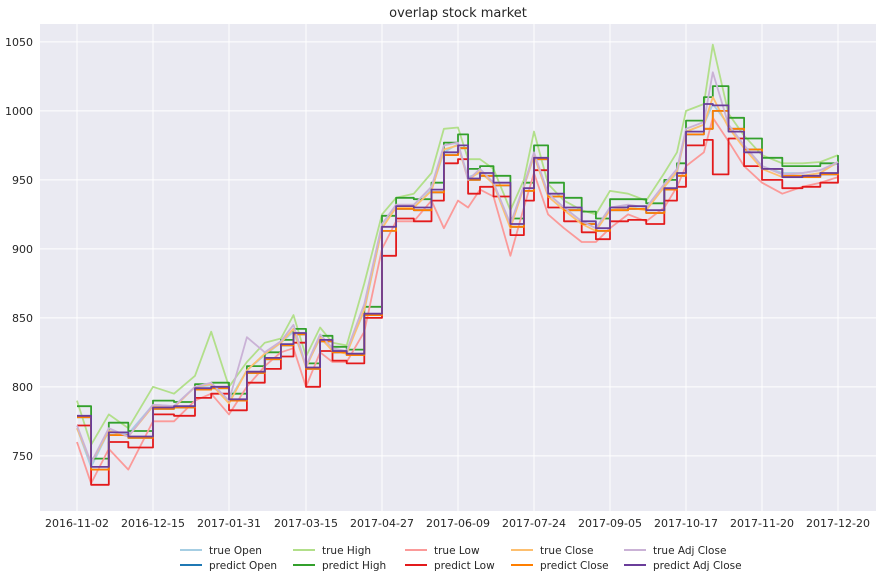 This screenshot has height=582, width=883. What do you see at coordinates (77, 523) in the screenshot?
I see `x-tick-label: 2016-11-02` at bounding box center [77, 523].